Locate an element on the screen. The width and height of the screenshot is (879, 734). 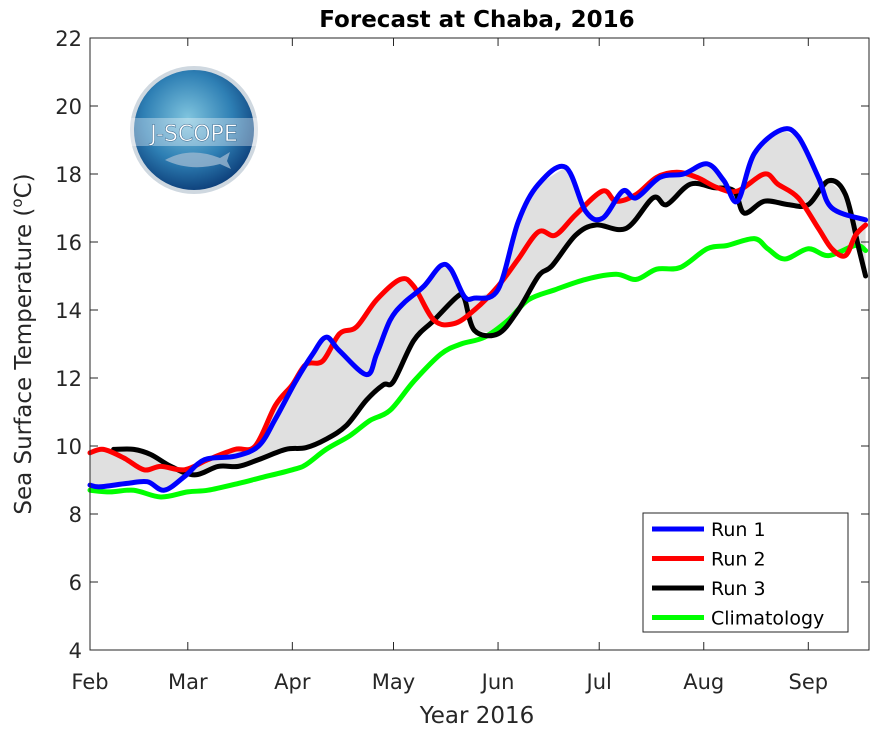
x-tick-label: Sep is located at coordinates (809, 682).